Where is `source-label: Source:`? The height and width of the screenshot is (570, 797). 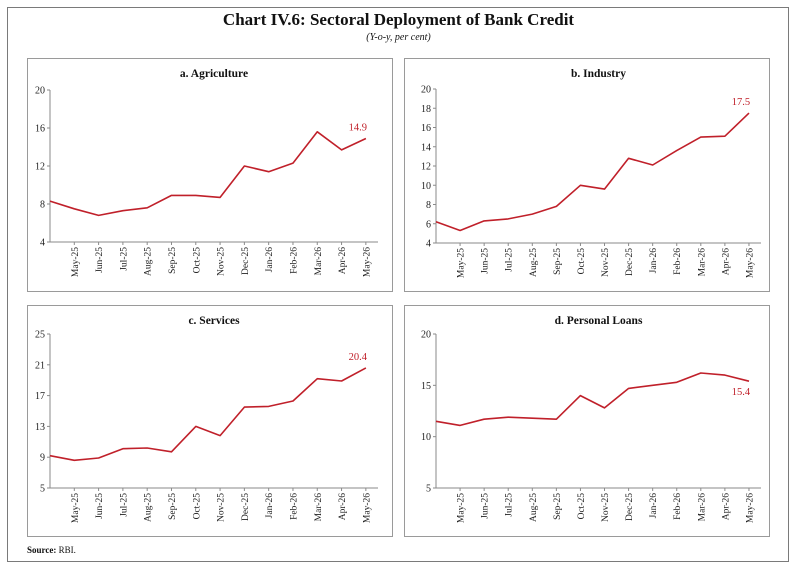 source-label: Source: is located at coordinates (42, 550).